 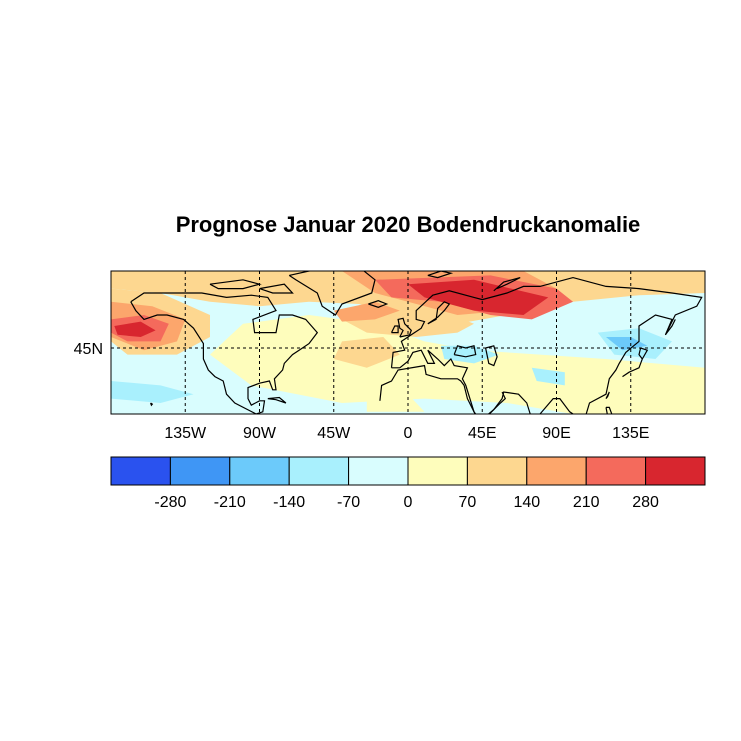 What do you see at coordinates (152, 404) in the screenshot?
I see `hawaii-coastline` at bounding box center [152, 404].